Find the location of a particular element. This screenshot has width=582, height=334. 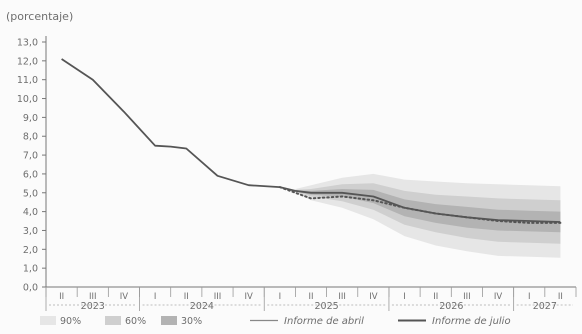

y-tick-label: 2,0 is located at coordinates (30, 250).